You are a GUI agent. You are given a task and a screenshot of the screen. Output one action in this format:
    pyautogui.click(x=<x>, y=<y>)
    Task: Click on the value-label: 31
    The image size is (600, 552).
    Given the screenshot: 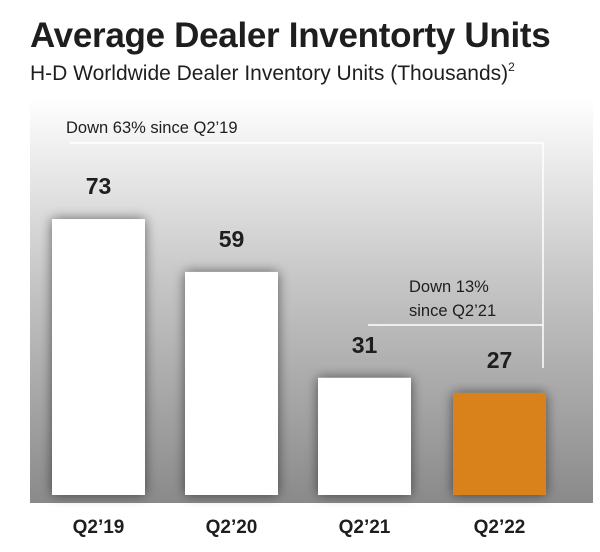 What is the action you would take?
    pyautogui.click(x=365, y=345)
    